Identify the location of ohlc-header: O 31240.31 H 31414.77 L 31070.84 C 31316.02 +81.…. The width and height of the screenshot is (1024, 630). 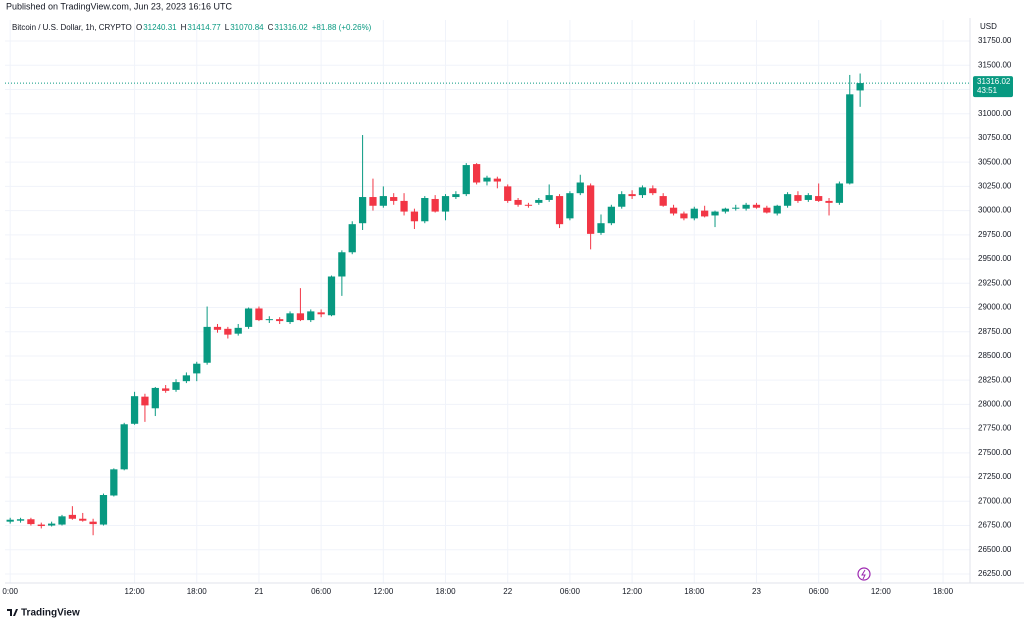
(254, 27).